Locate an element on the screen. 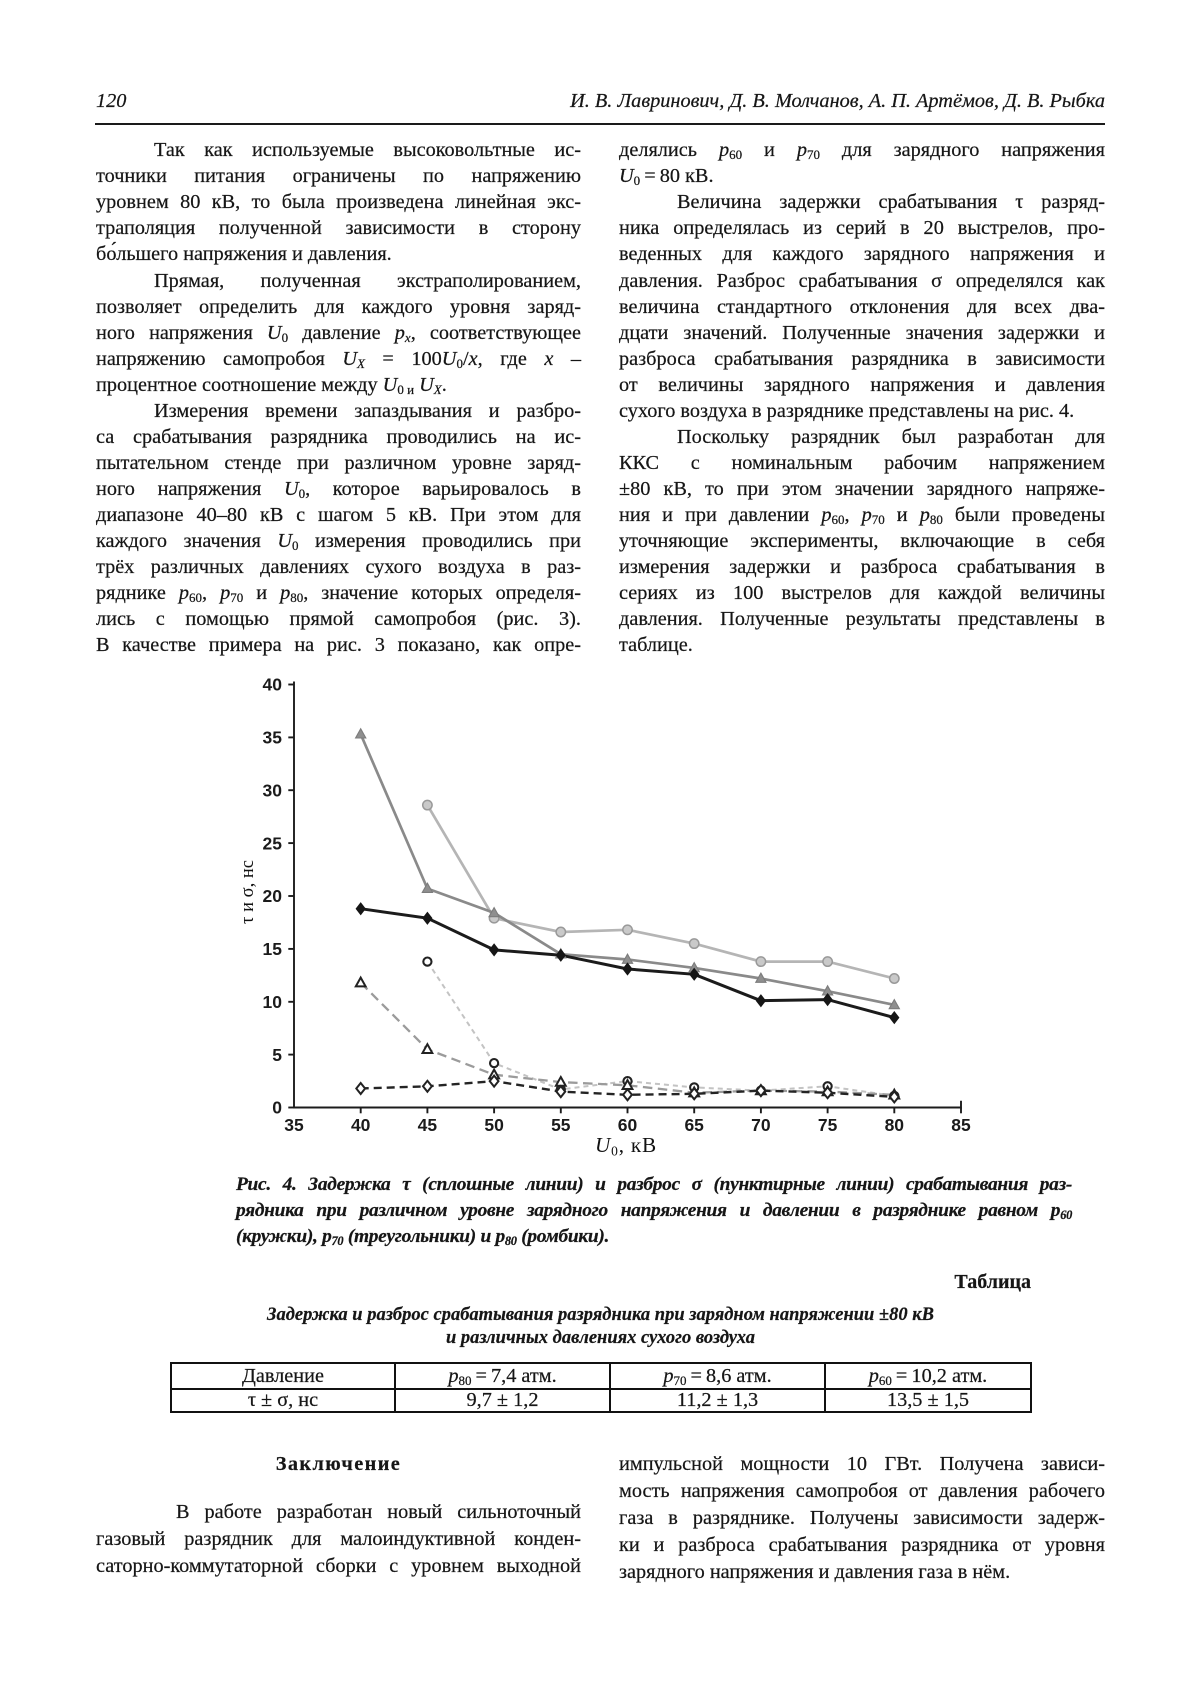 The image size is (1200, 1698). svg-text: 85 is located at coordinates (961, 1125).